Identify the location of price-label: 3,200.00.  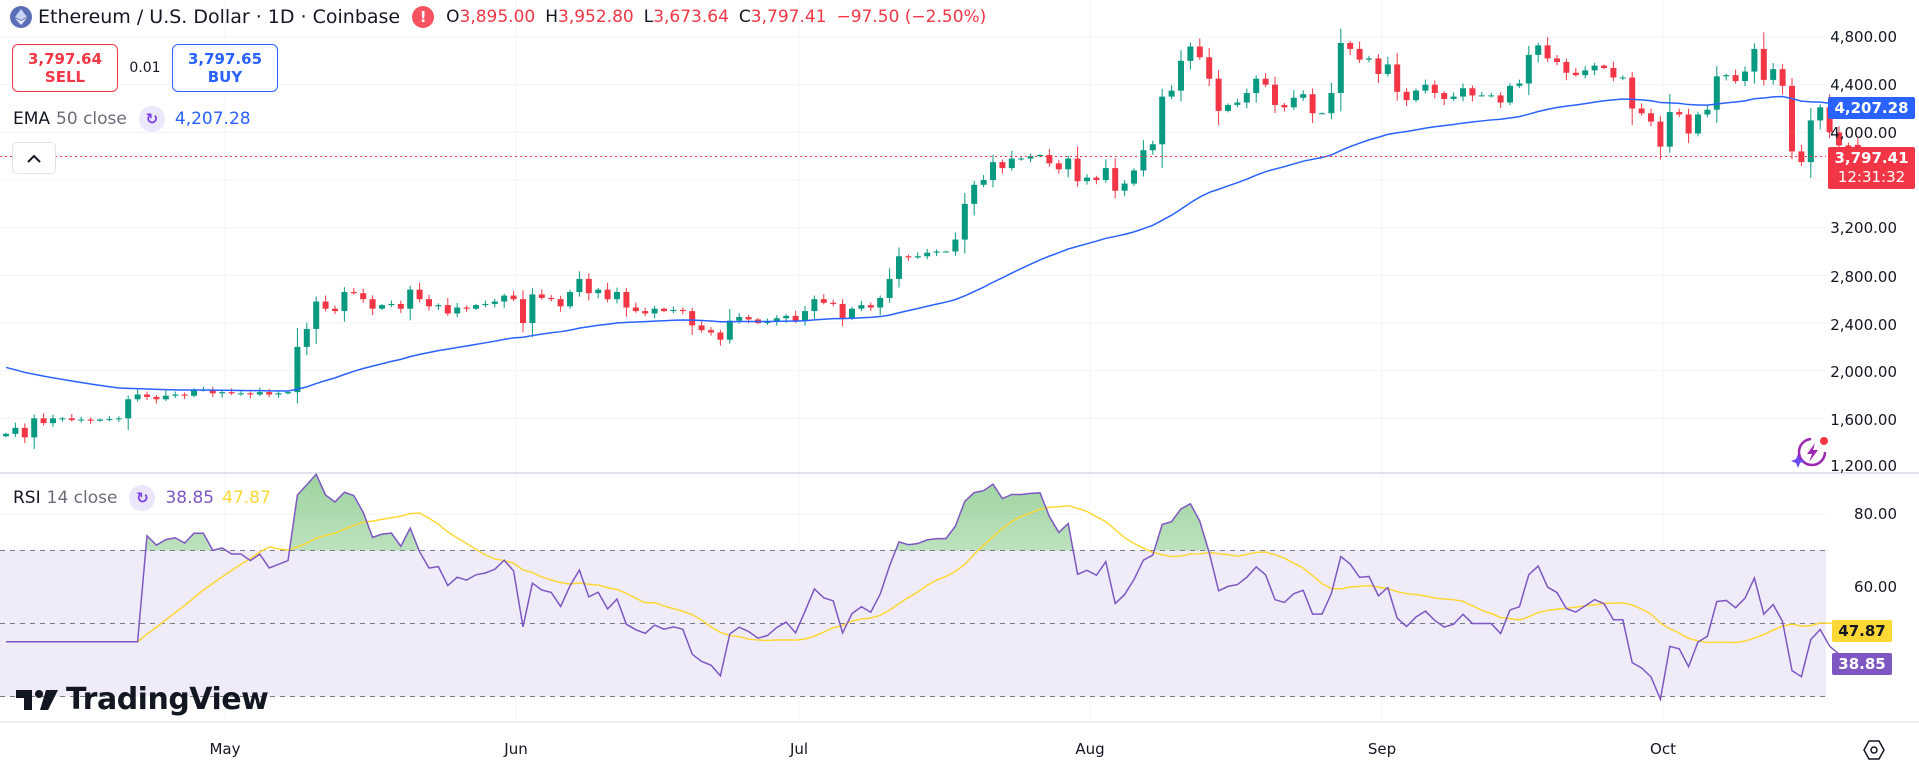
(1863, 228).